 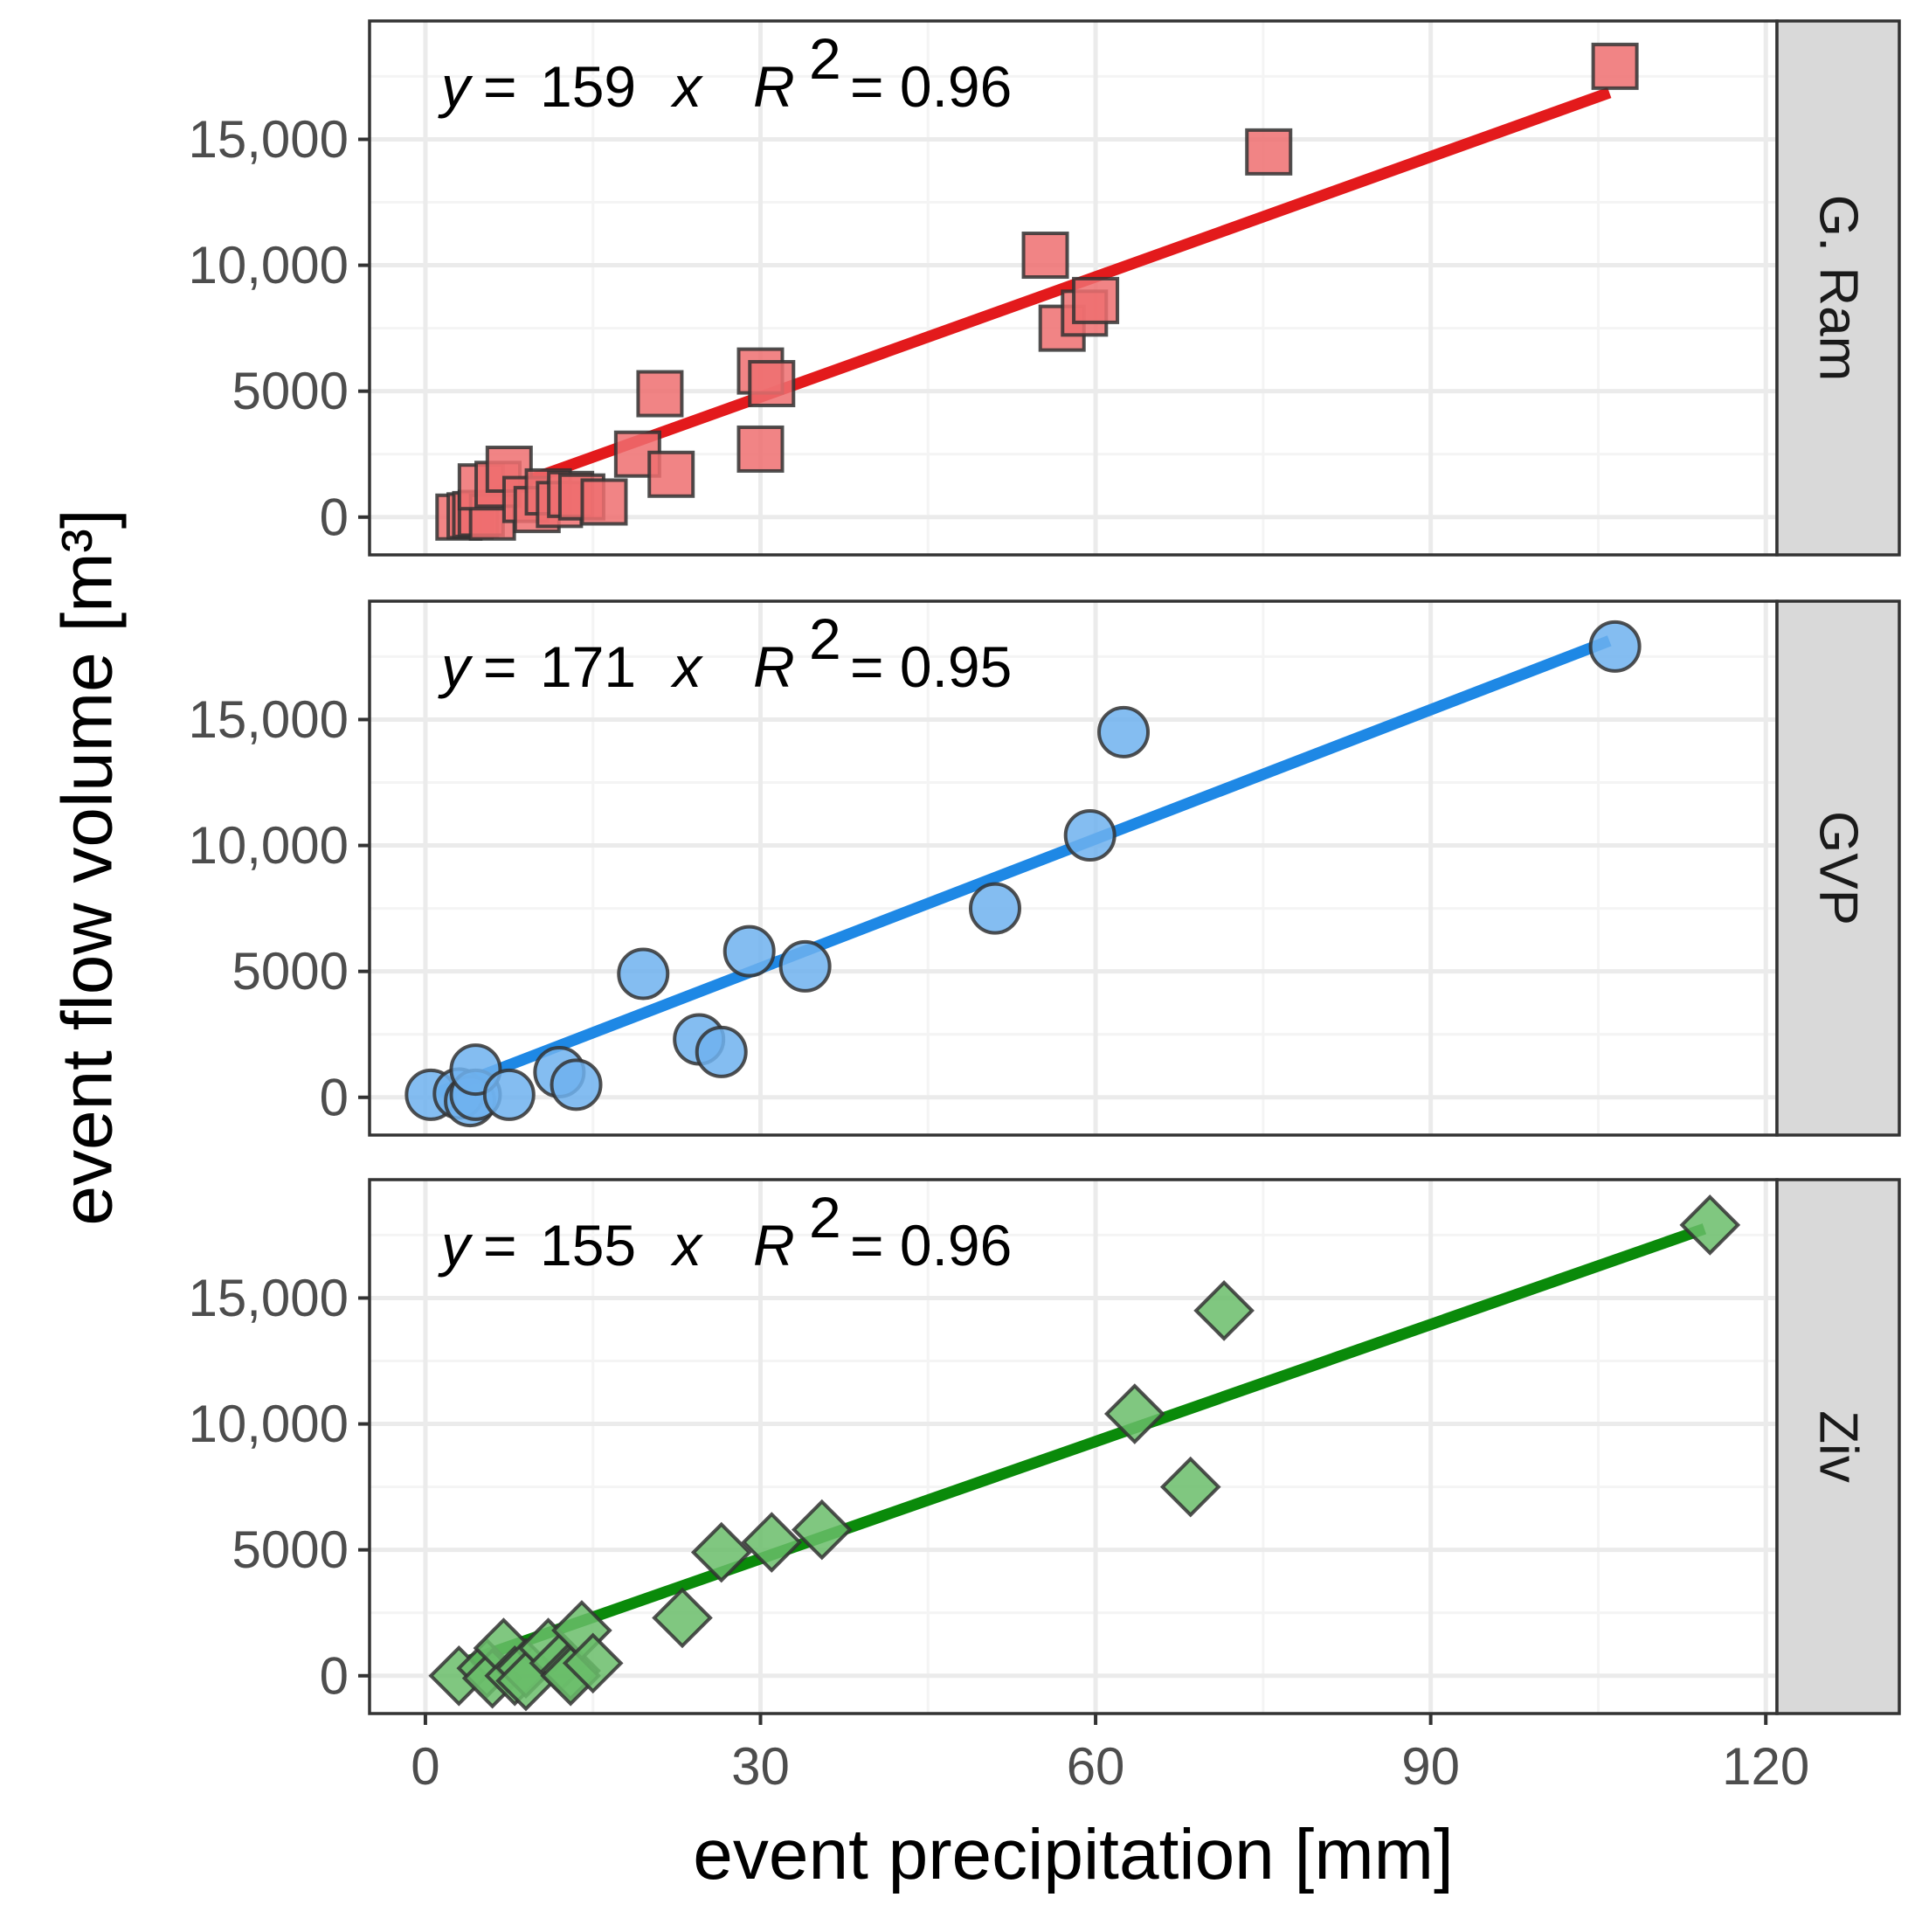 What do you see at coordinates (425, 1766) in the screenshot?
I see `x-tick-label: 0` at bounding box center [425, 1766].